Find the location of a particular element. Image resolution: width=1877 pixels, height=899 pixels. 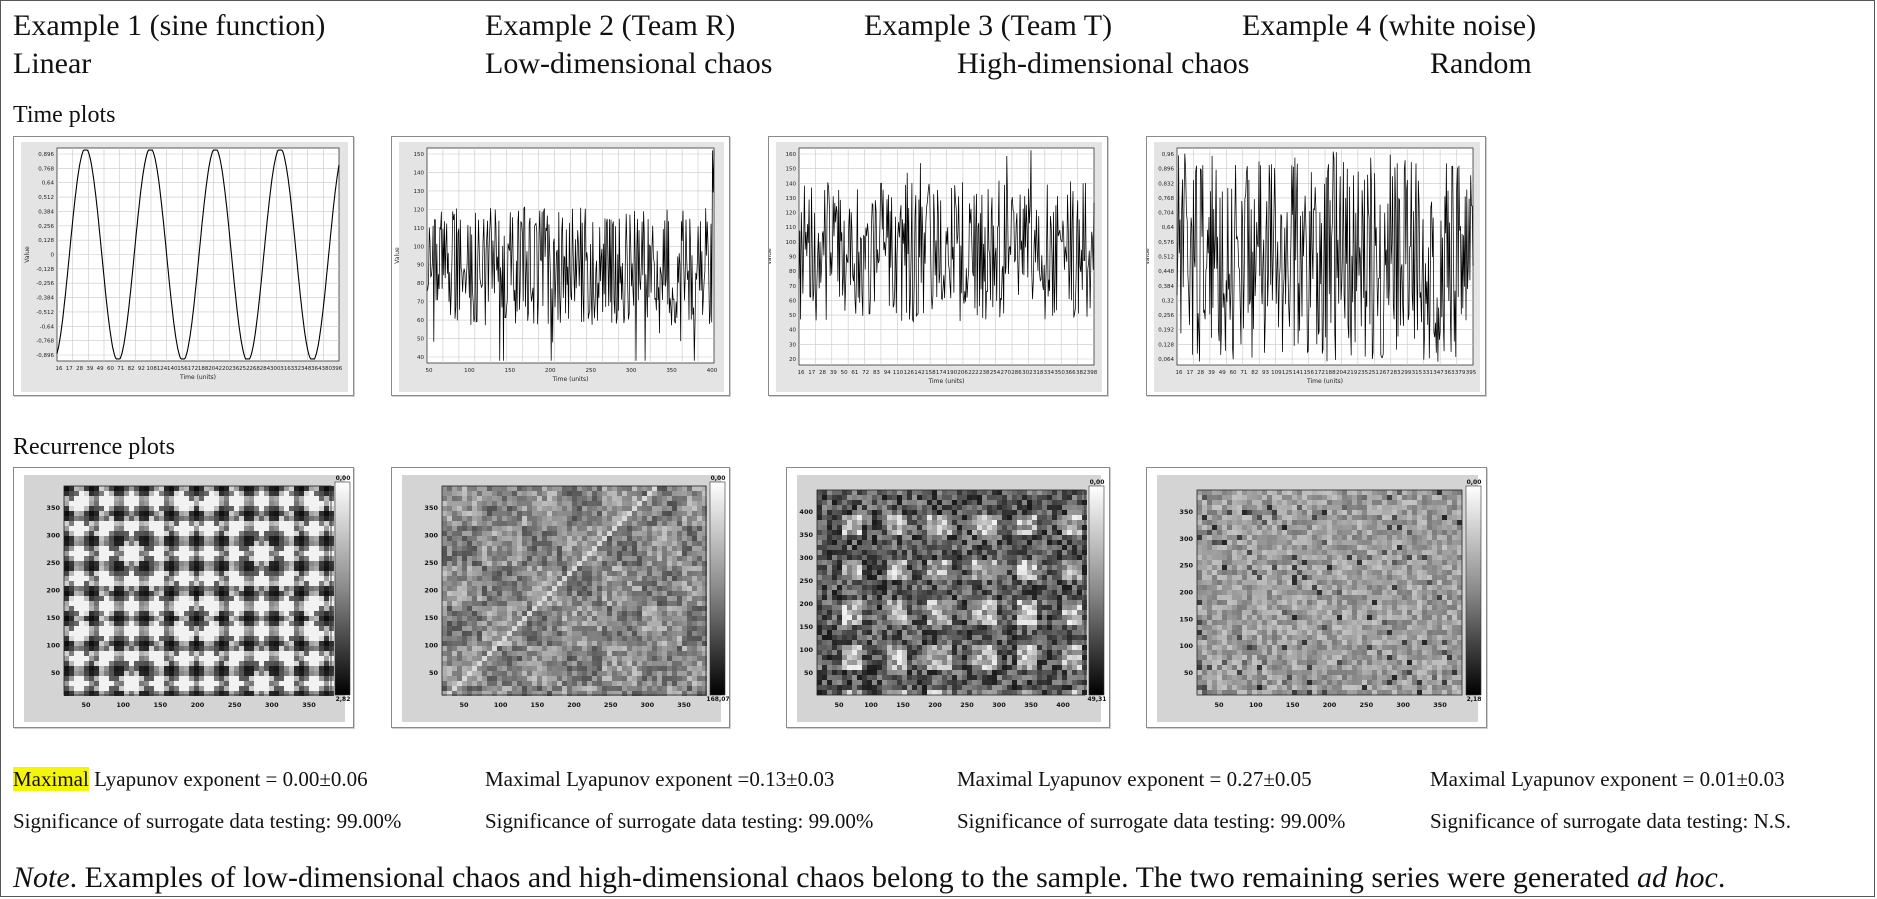

y-tick-label: -0,896 is located at coordinates (45, 356).